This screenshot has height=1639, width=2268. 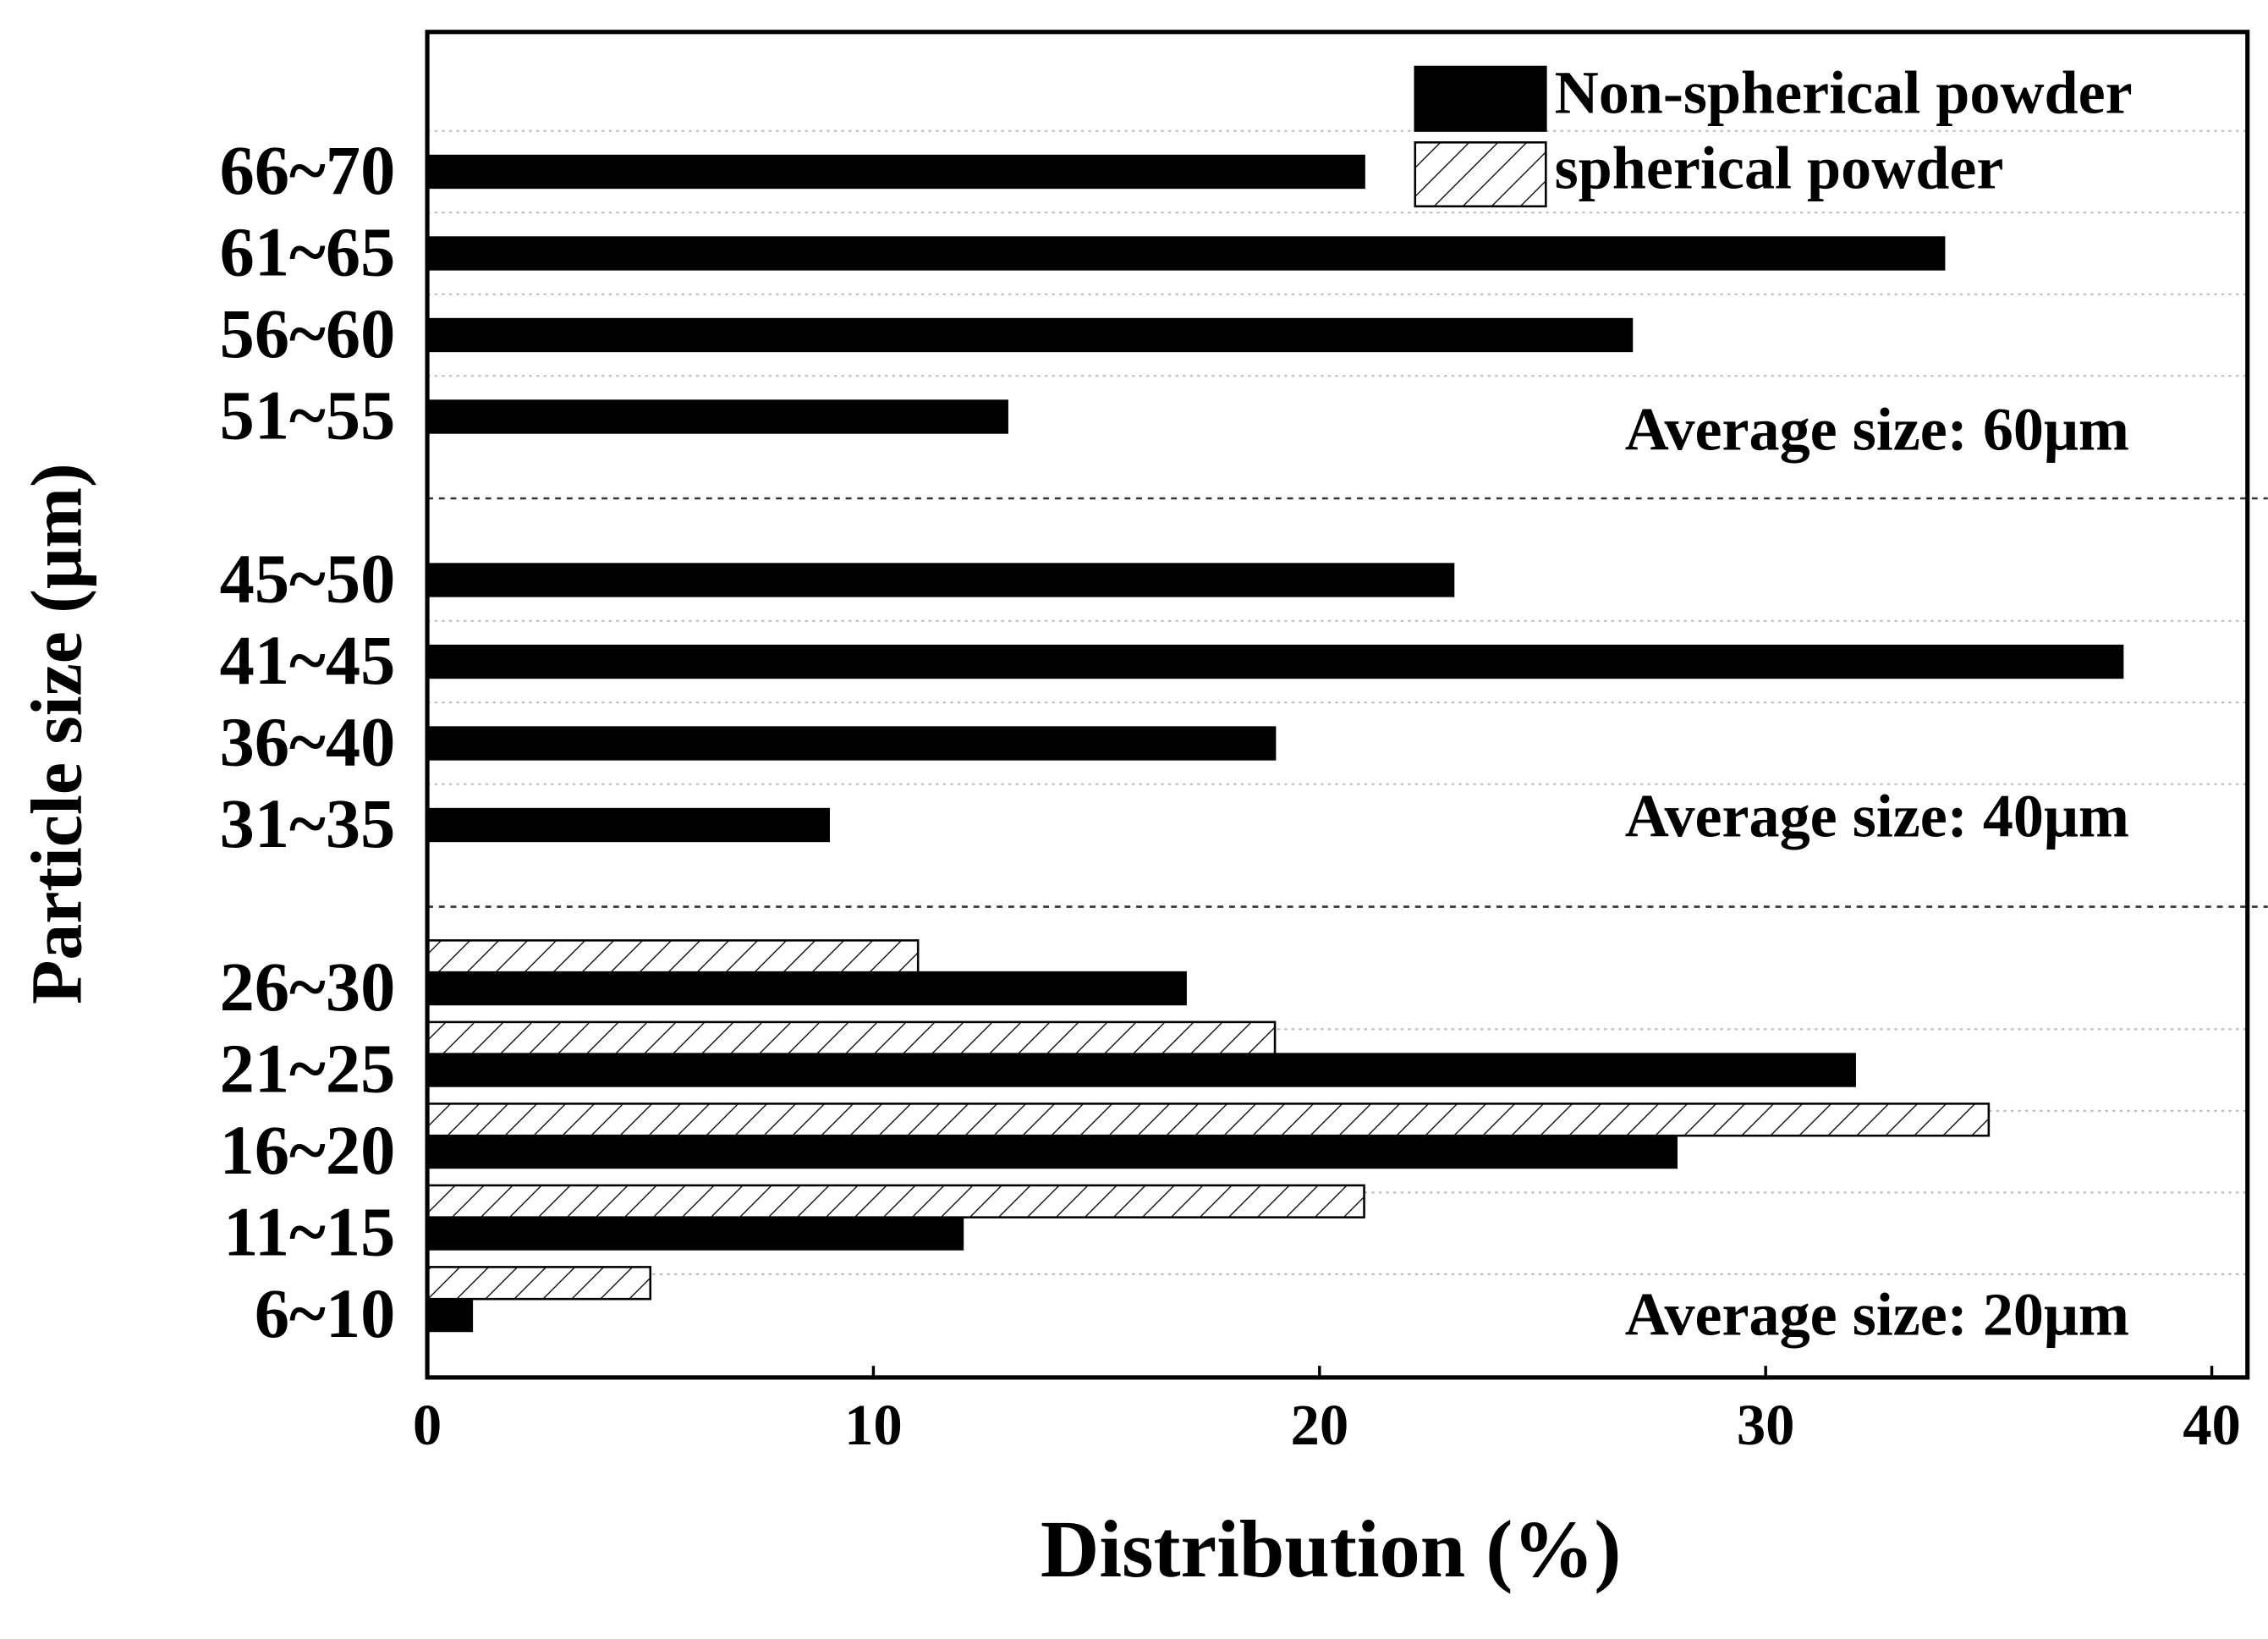 I want to click on y-tick-label: 36~40, so click(x=308, y=741).